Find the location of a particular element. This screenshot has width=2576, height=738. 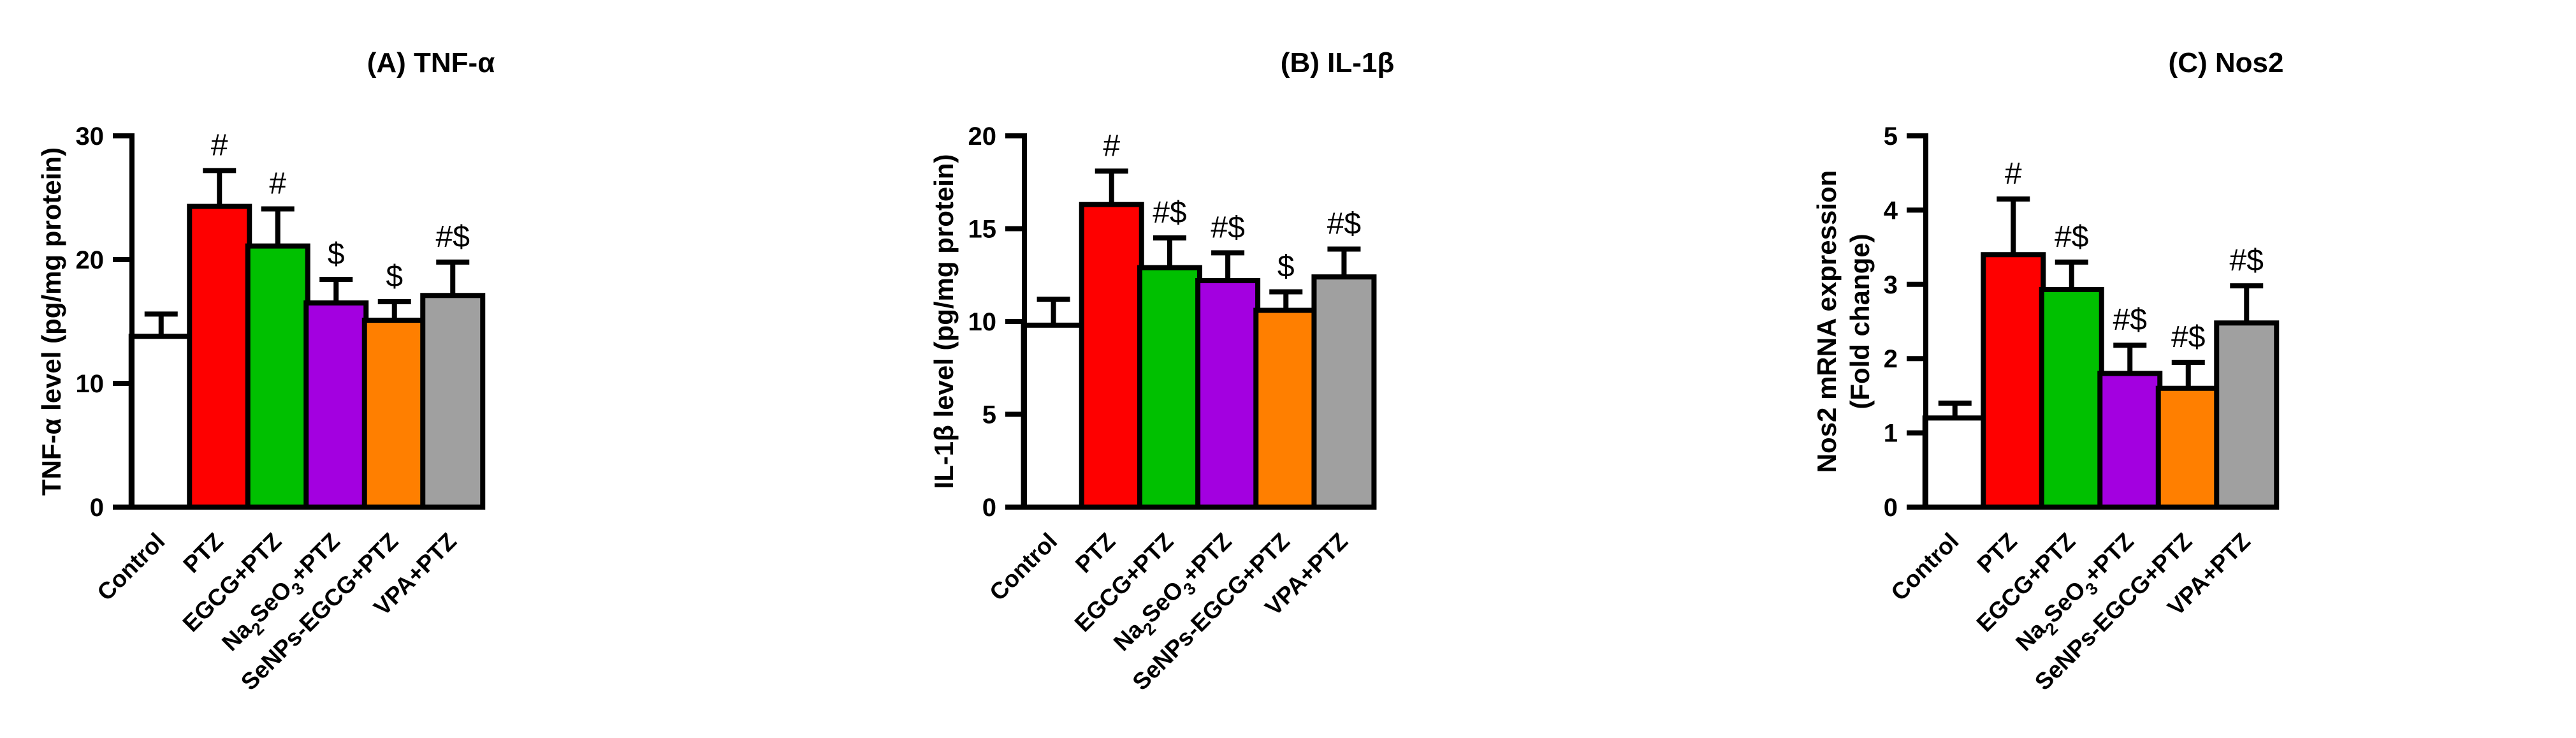

y-axis-label: IL-1β level (pg/mg protein) is located at coordinates (944, 321).